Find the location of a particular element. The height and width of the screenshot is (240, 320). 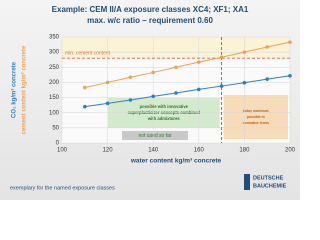

x-tick-label: 200 is located at coordinates (290, 151).